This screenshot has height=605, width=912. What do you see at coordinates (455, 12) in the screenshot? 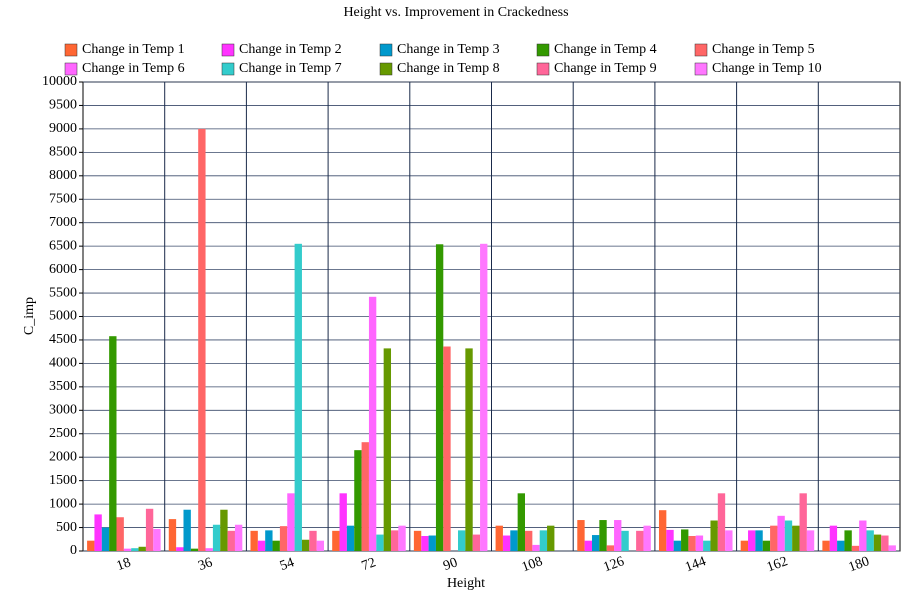
I see `chart-title: Height vs. Improvement in Crackedness` at bounding box center [455, 12].